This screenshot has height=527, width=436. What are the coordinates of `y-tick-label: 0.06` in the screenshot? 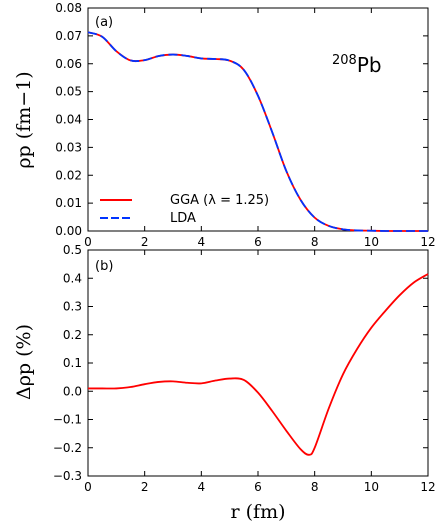 It's located at (68, 64).